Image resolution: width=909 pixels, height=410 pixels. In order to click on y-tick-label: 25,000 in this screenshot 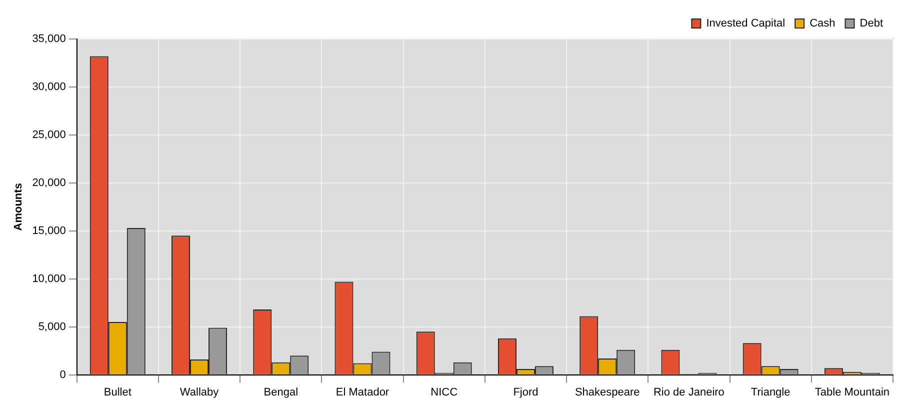, I will do `click(49, 134)`.